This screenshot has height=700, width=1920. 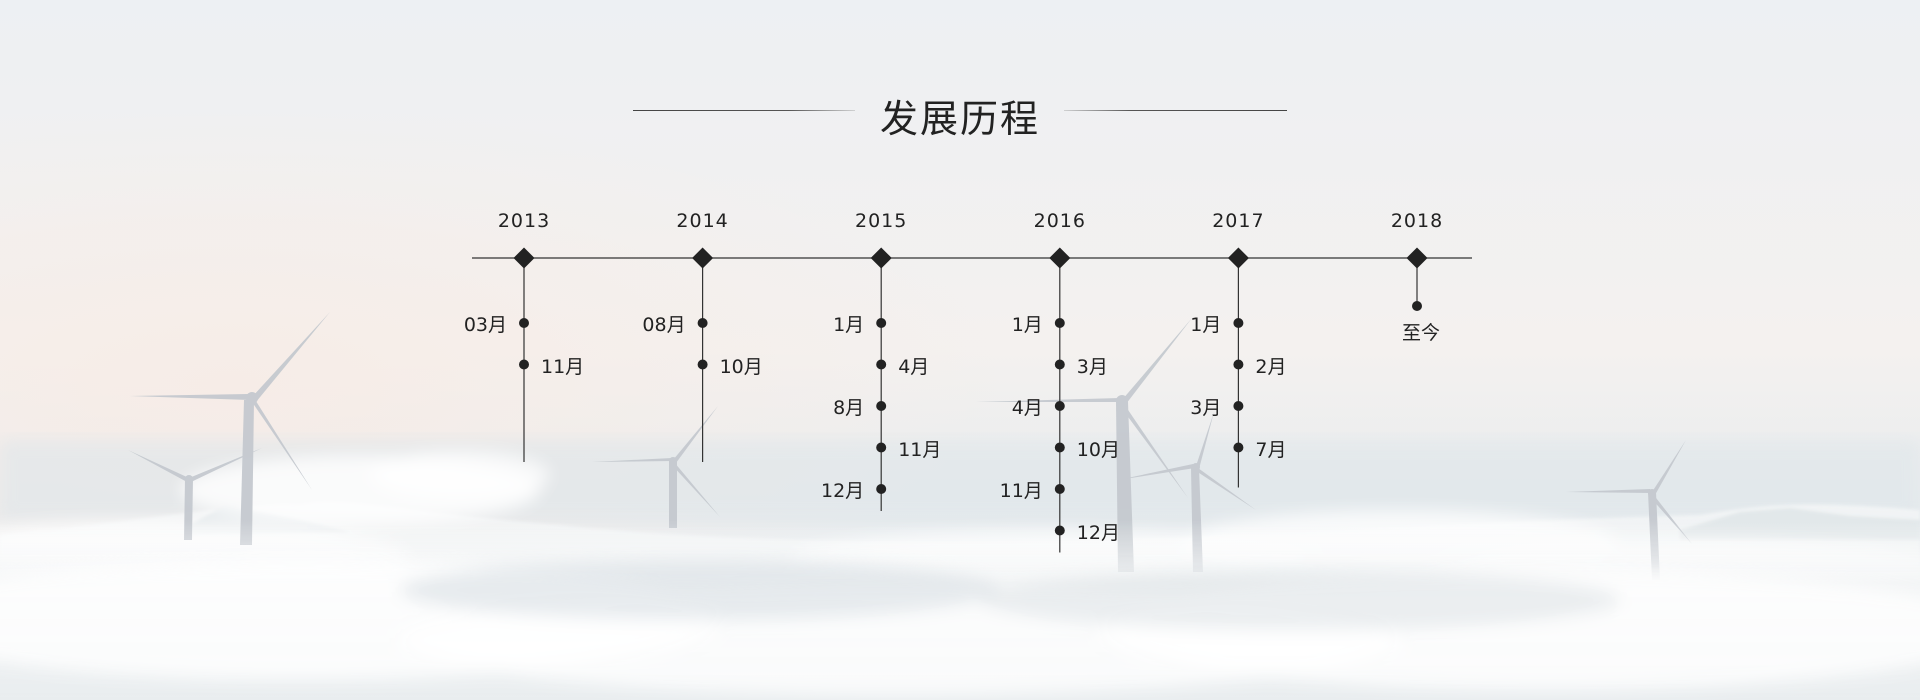 I want to click on event-label: 2月, so click(x=1271, y=366).